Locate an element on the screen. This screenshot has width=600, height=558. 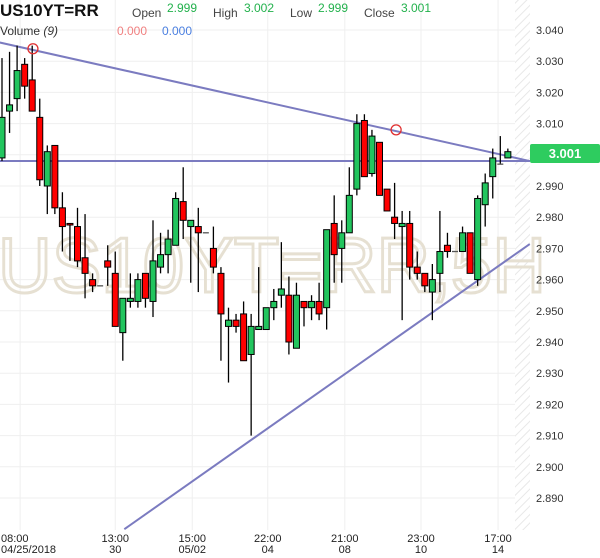
x-tick-time: 17:00 is located at coordinates (498, 539).